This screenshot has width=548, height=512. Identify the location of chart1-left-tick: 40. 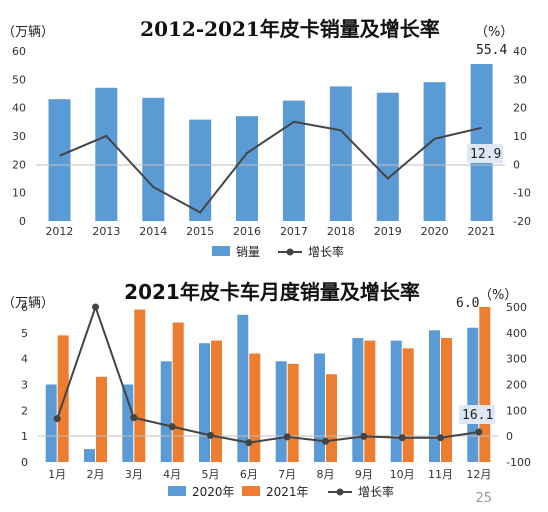
(19, 108).